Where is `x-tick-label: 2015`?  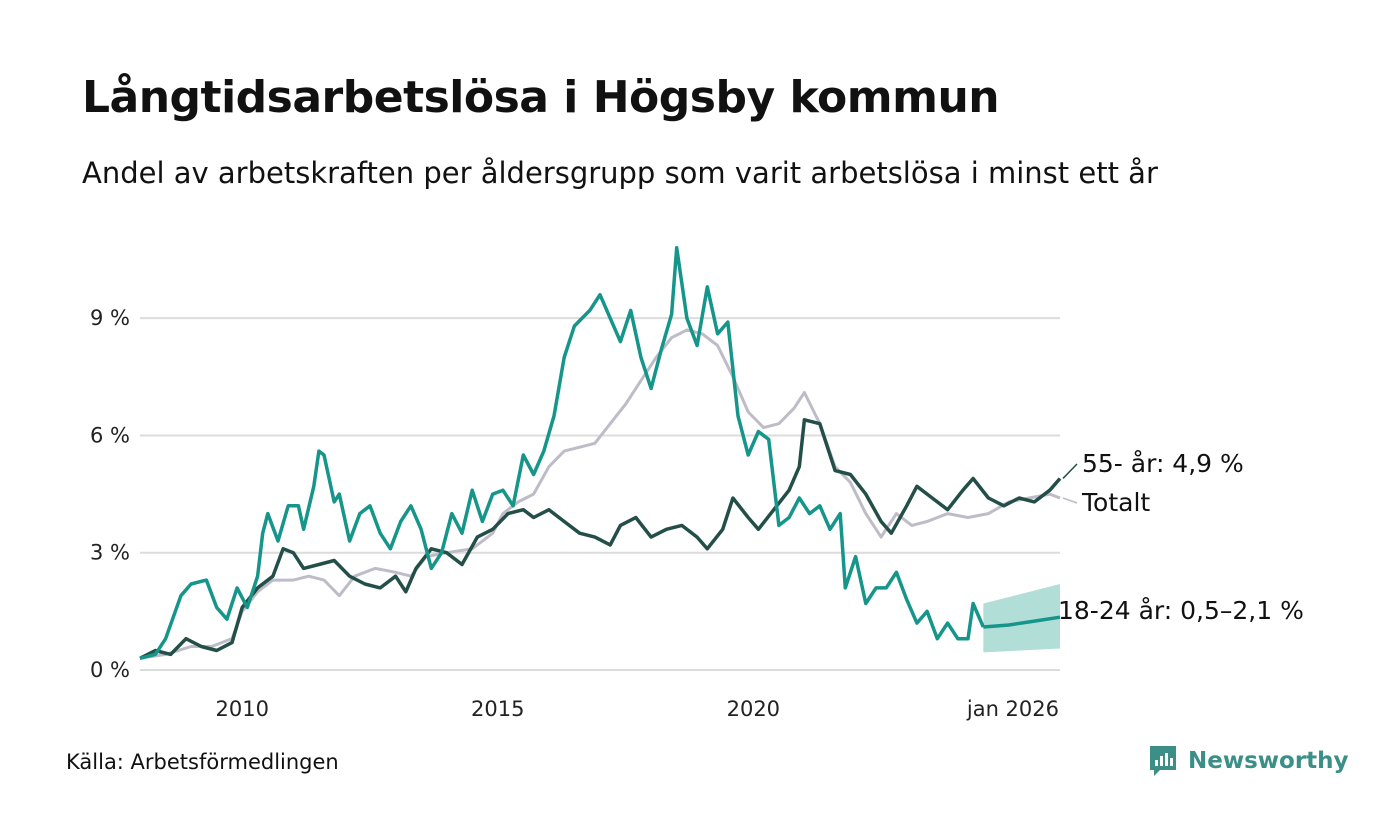 x-tick-label: 2015 is located at coordinates (497, 709).